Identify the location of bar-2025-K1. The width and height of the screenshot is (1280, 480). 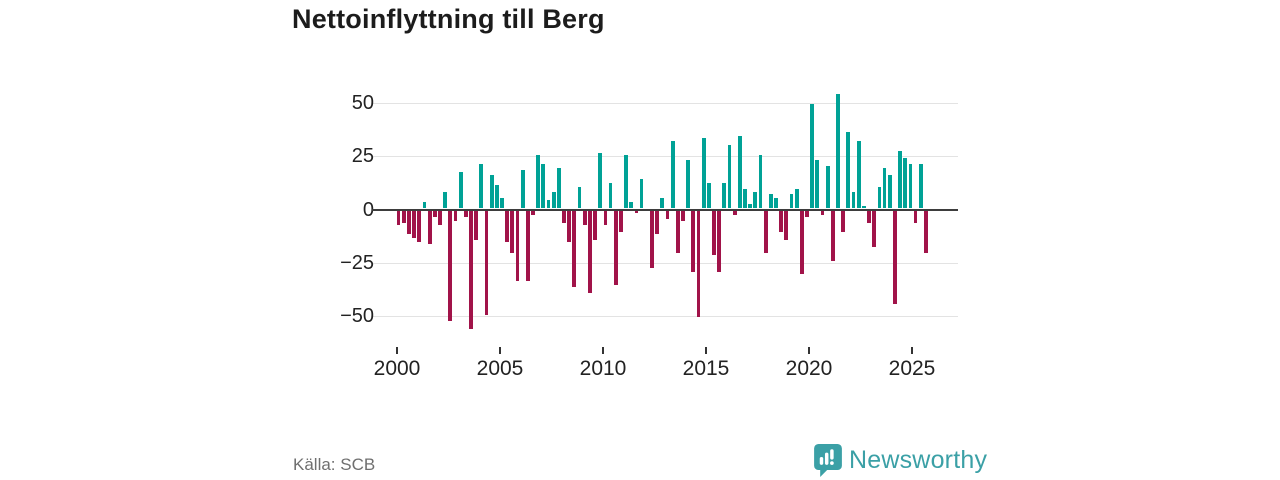
(915, 217).